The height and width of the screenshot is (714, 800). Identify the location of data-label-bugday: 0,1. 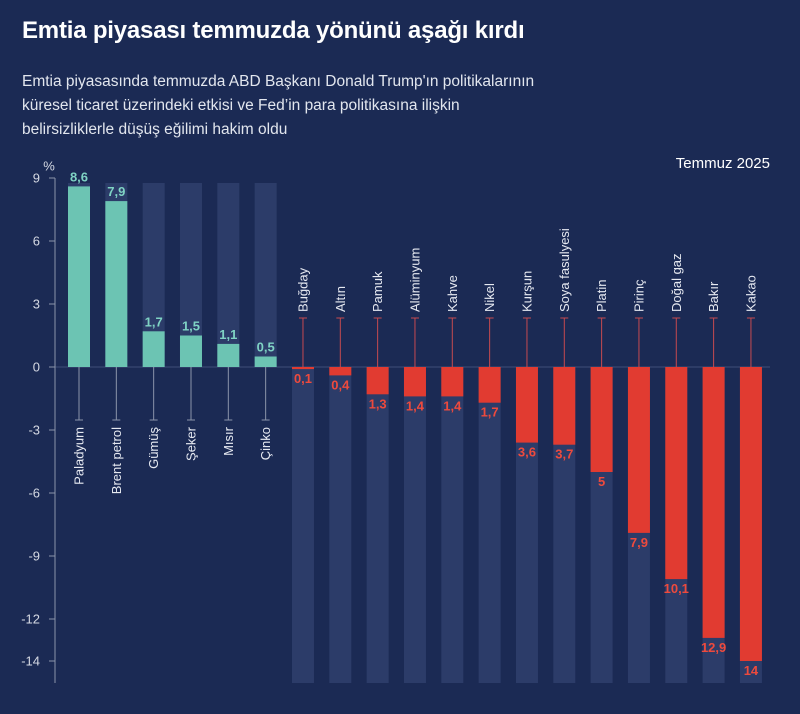
(303, 378).